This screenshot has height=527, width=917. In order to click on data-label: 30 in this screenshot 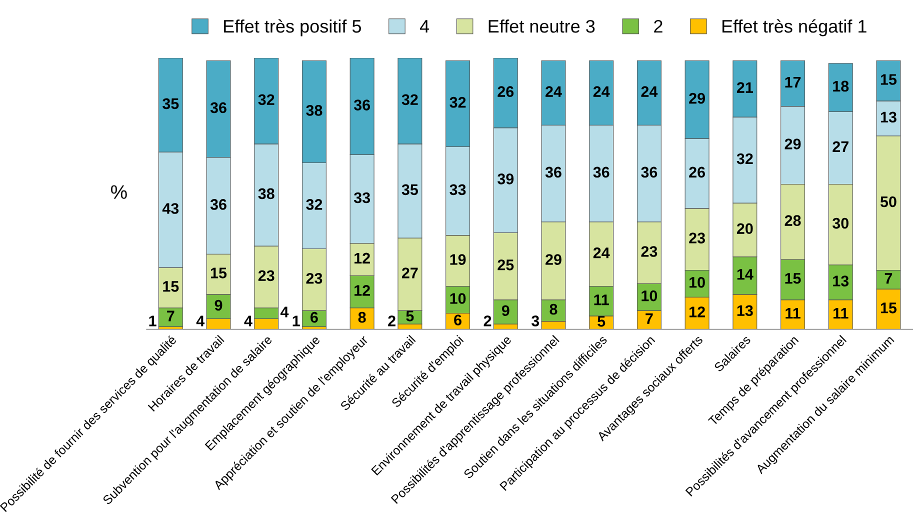, I will do `click(840, 223)`.